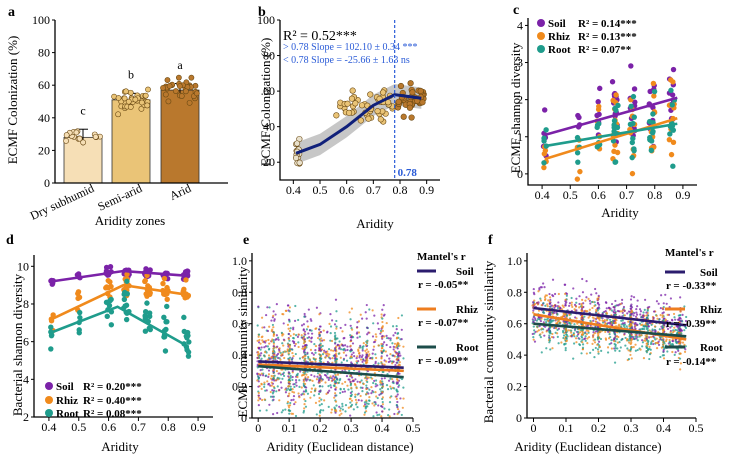 This screenshot has width=750, height=458. Describe the element at coordinates (534, 428) in the screenshot. I see `panel-f-xtick: 0` at that location.